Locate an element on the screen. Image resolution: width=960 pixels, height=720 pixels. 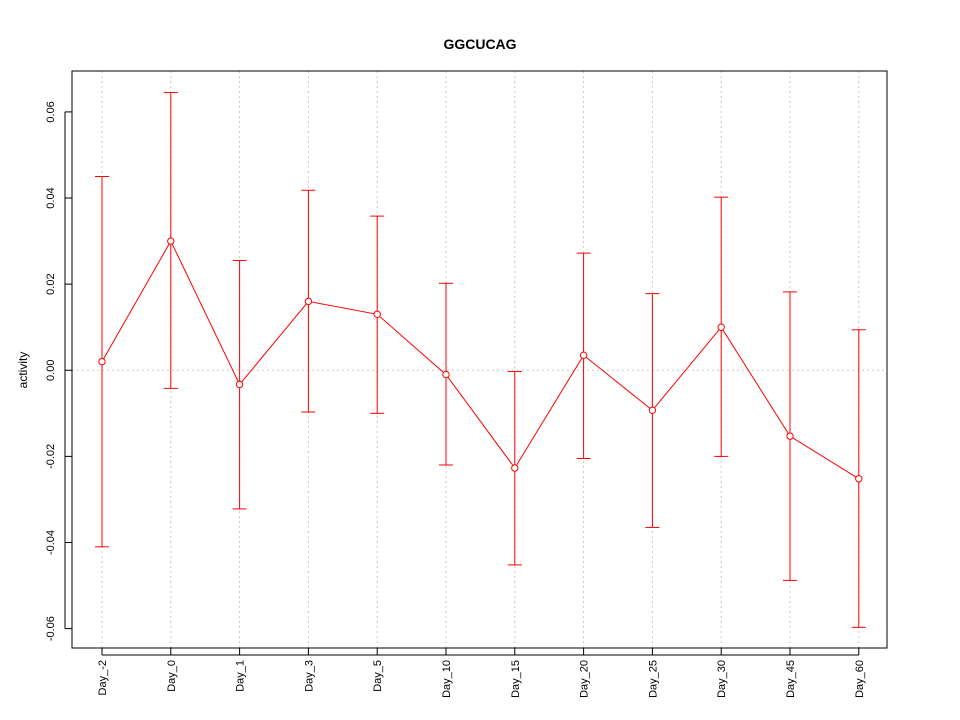
x-tick-label: Day_0 is located at coordinates (172, 676).